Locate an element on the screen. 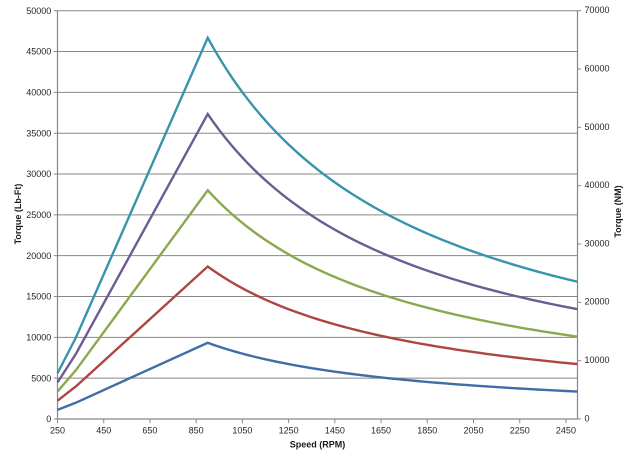 Image resolution: width=633 pixels, height=464 pixels. svg-text: 450 is located at coordinates (103, 431).